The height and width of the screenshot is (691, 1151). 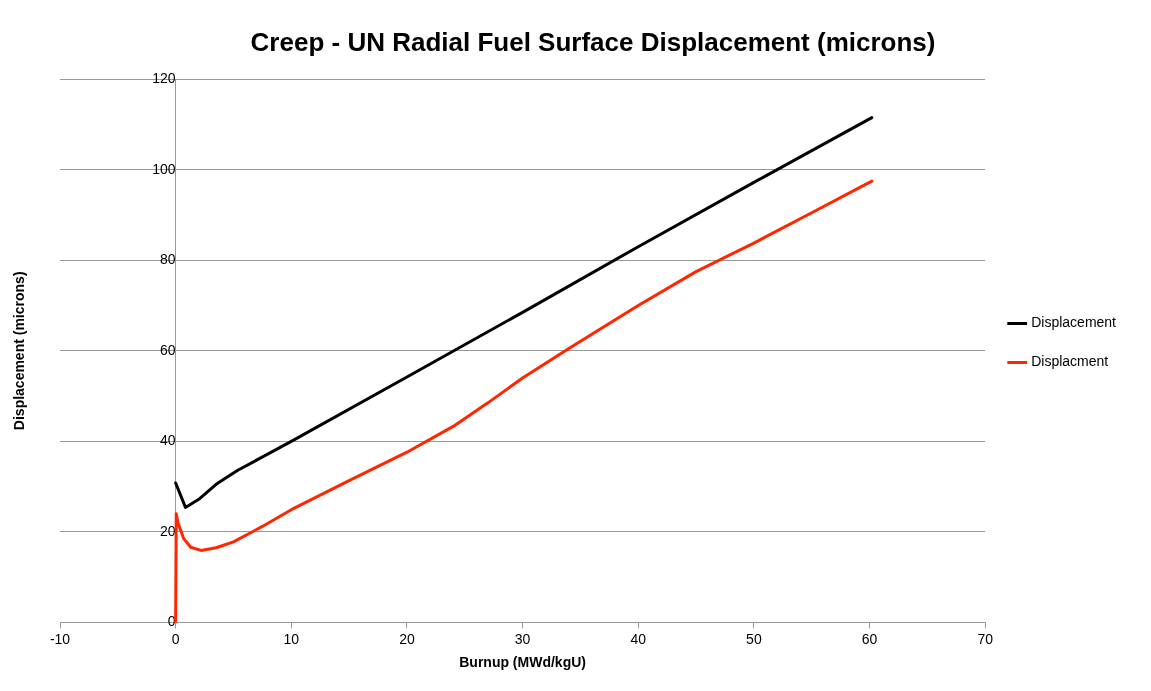 What do you see at coordinates (171, 621) in the screenshot?
I see `y-tick-label: 0` at bounding box center [171, 621].